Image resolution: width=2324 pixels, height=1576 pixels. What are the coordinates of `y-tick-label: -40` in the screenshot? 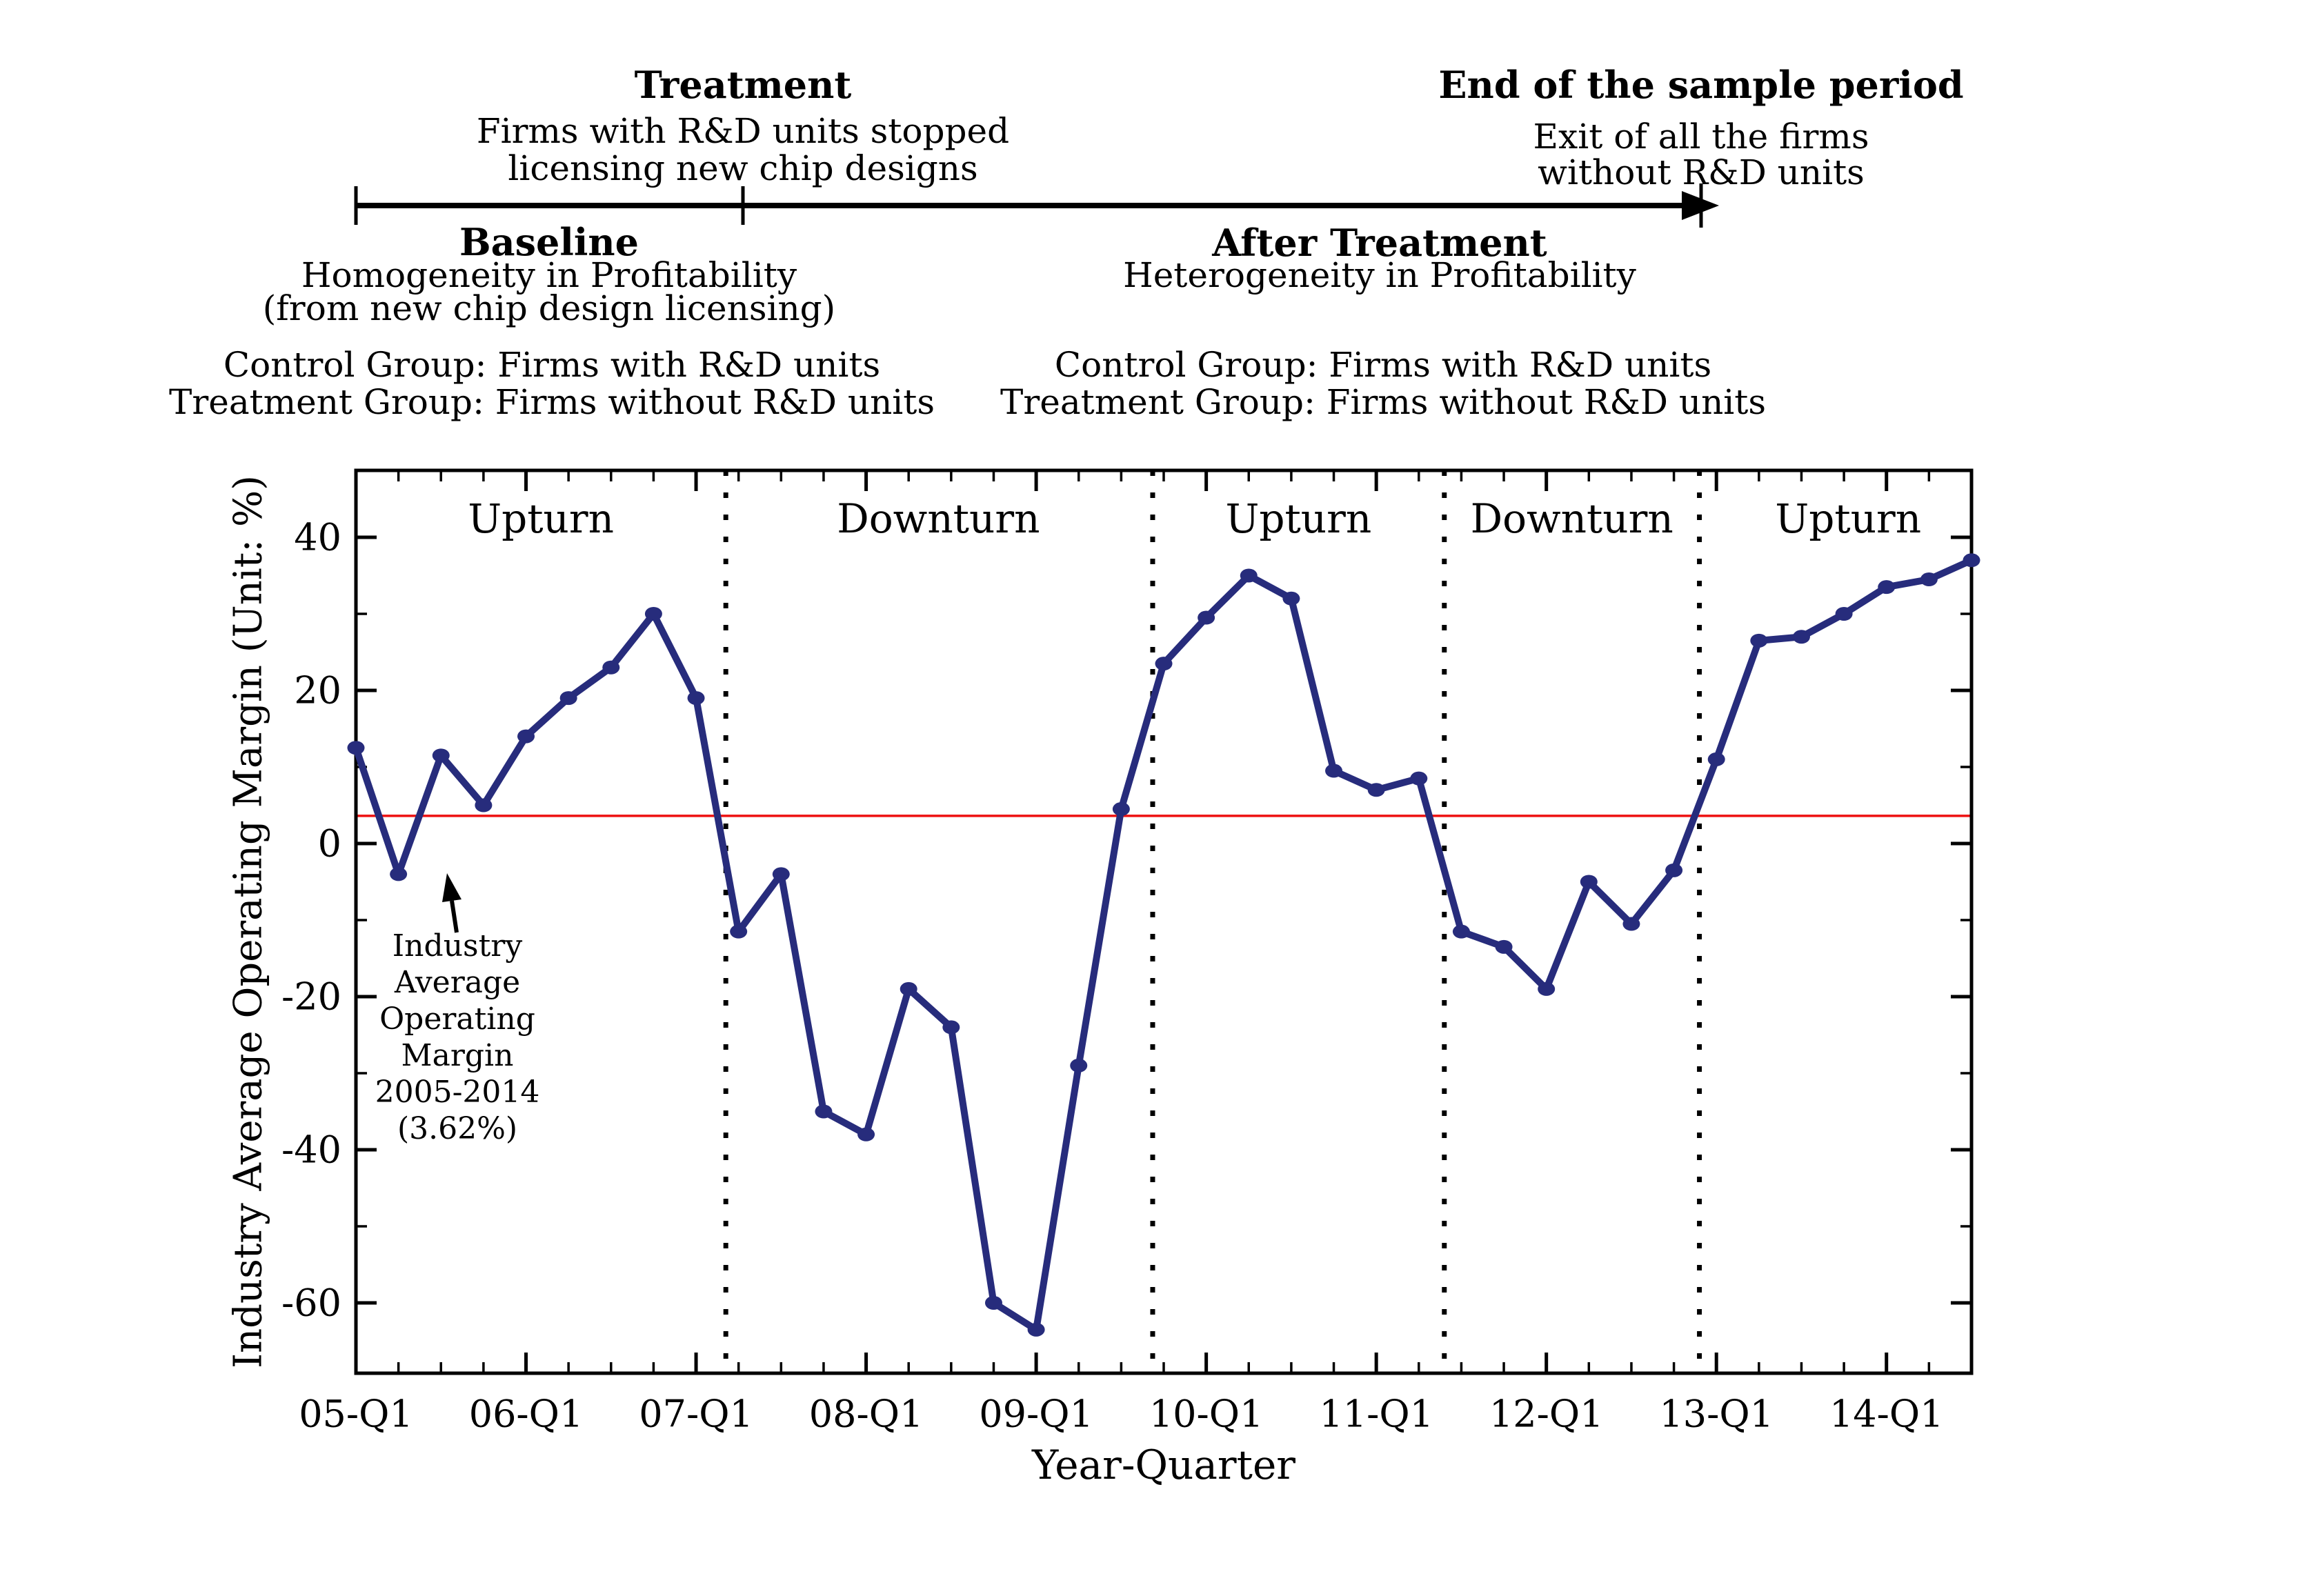 It's located at (311, 1150).